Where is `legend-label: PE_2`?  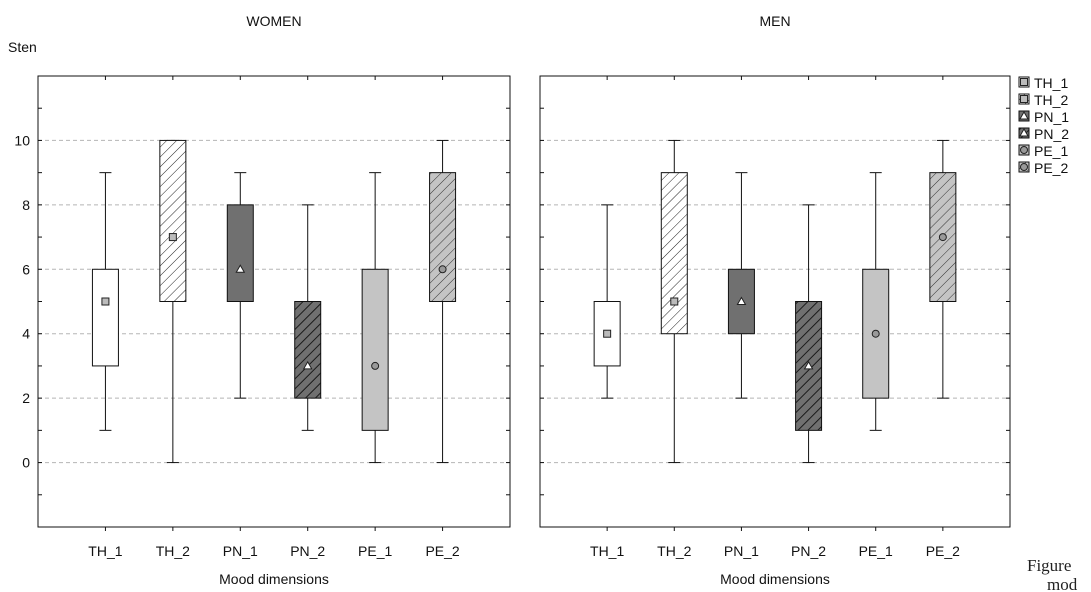 legend-label: PE_2 is located at coordinates (1051, 168).